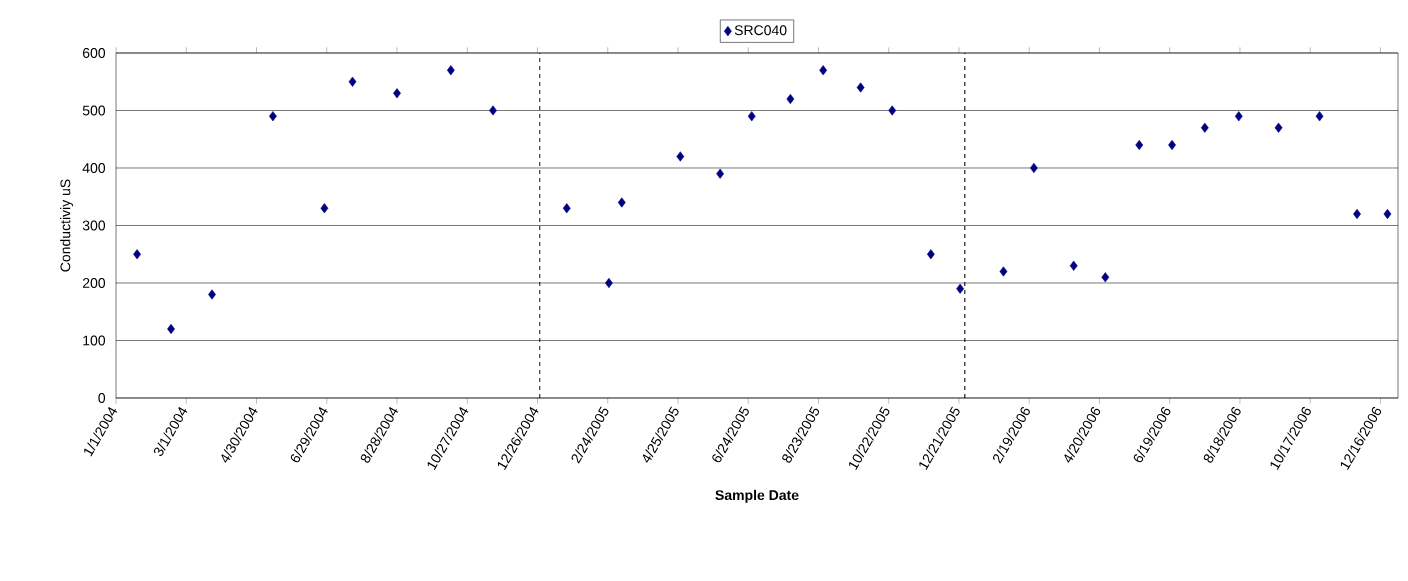  Describe the element at coordinates (760, 30) in the screenshot. I see `legend-label: SRC040` at that location.